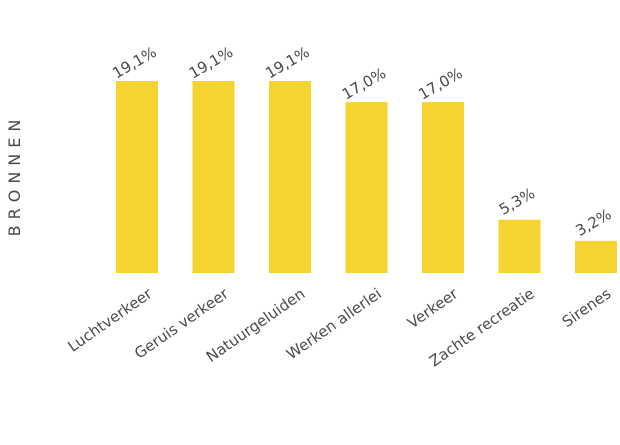  I want to click on category-label-6: Sirenes, so click(587, 307).